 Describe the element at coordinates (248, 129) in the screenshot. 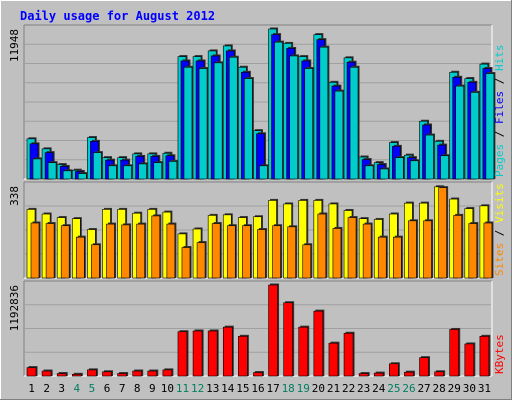

I see `bar-pages-day-15-fill` at that location.